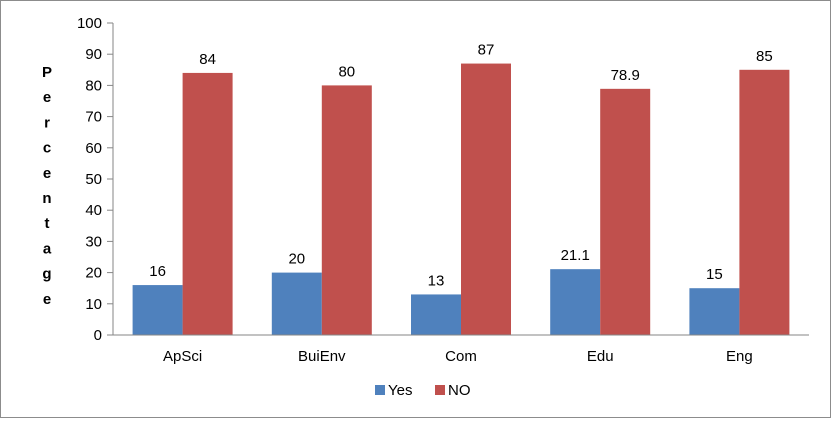 This screenshot has width=831, height=422. What do you see at coordinates (93, 54) in the screenshot?
I see `y-tick-label: 90` at bounding box center [93, 54].